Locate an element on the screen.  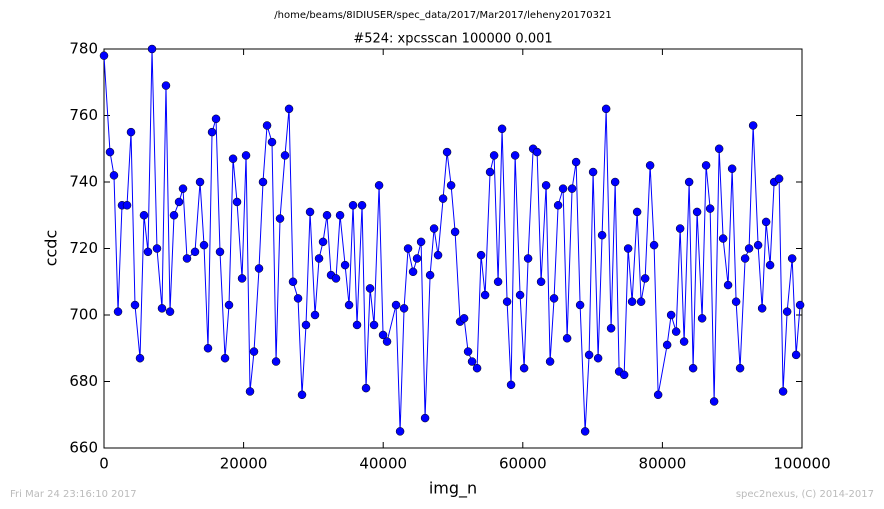
y-tick-label: 680 is located at coordinates (83, 381).